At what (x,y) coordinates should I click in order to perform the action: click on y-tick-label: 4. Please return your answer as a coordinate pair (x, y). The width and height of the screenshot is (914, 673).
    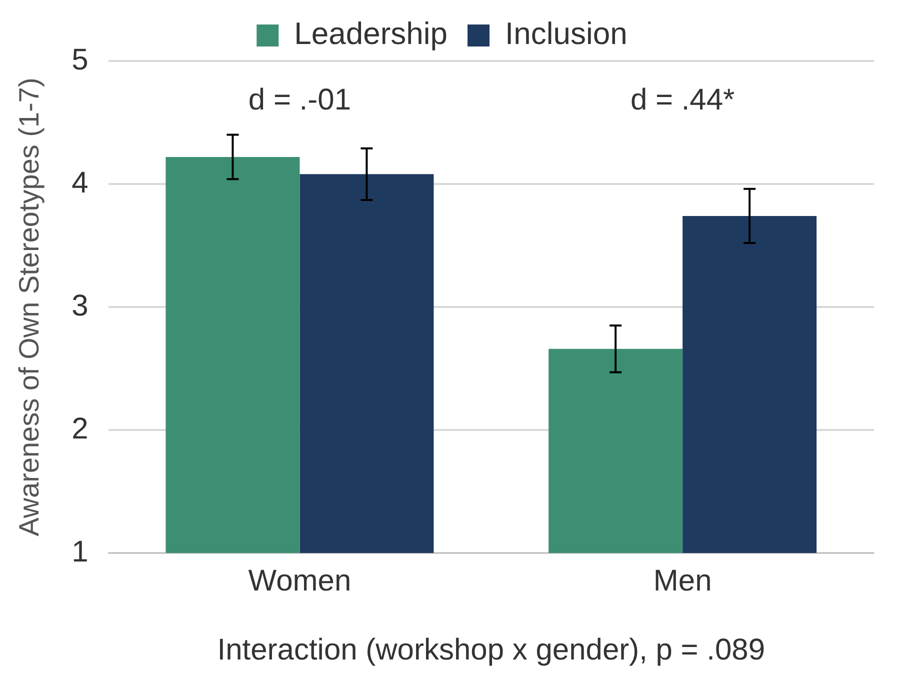
    Looking at the image, I should click on (80, 183).